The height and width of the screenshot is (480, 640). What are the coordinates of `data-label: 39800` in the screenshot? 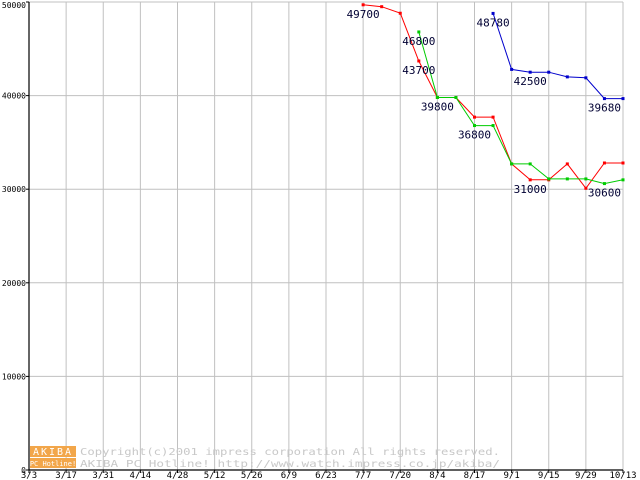 It's located at (437, 106).